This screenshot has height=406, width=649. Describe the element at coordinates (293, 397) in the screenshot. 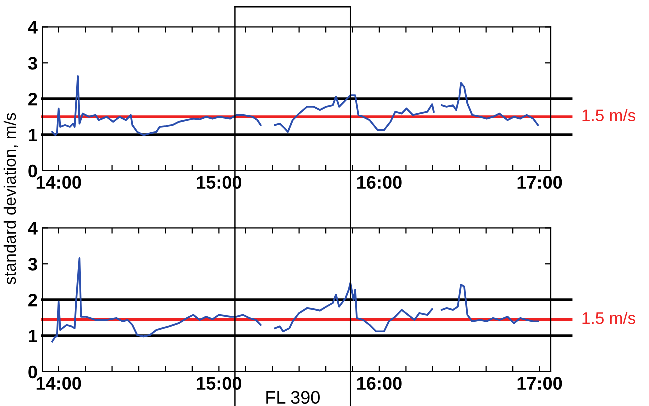

I see `text: FL 390` at that location.